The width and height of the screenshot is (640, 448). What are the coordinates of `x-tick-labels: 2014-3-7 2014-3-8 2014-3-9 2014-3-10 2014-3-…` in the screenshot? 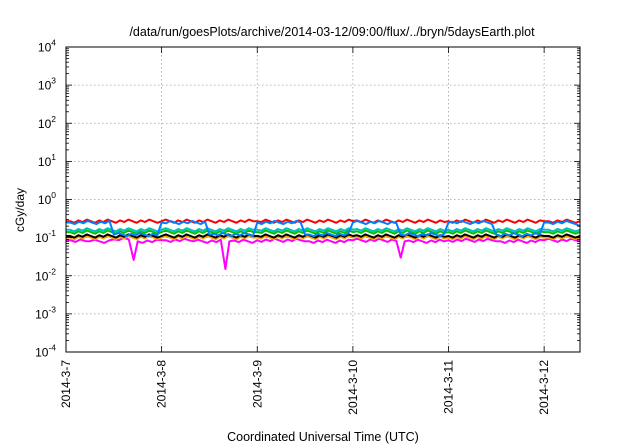 It's located at (305, 387).